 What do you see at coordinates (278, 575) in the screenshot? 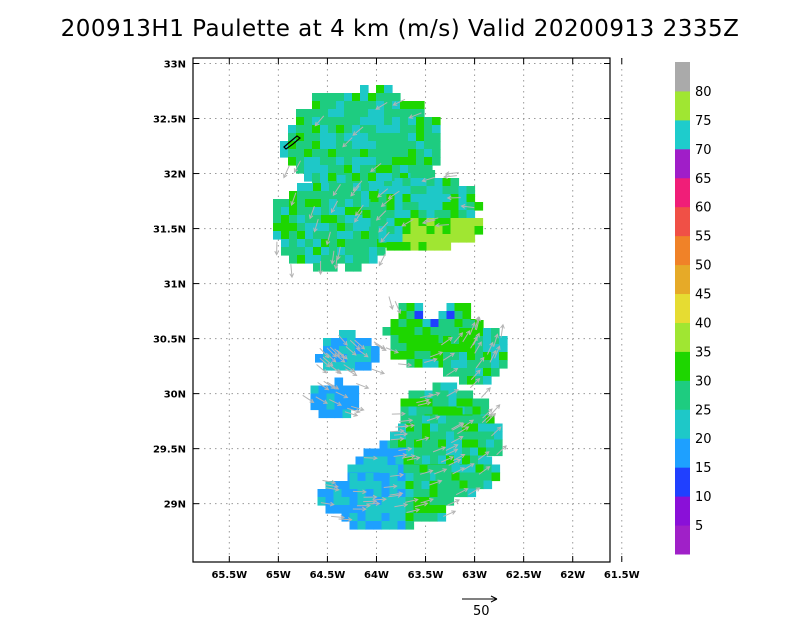
I see `x-tick-label: 65W` at bounding box center [278, 575].